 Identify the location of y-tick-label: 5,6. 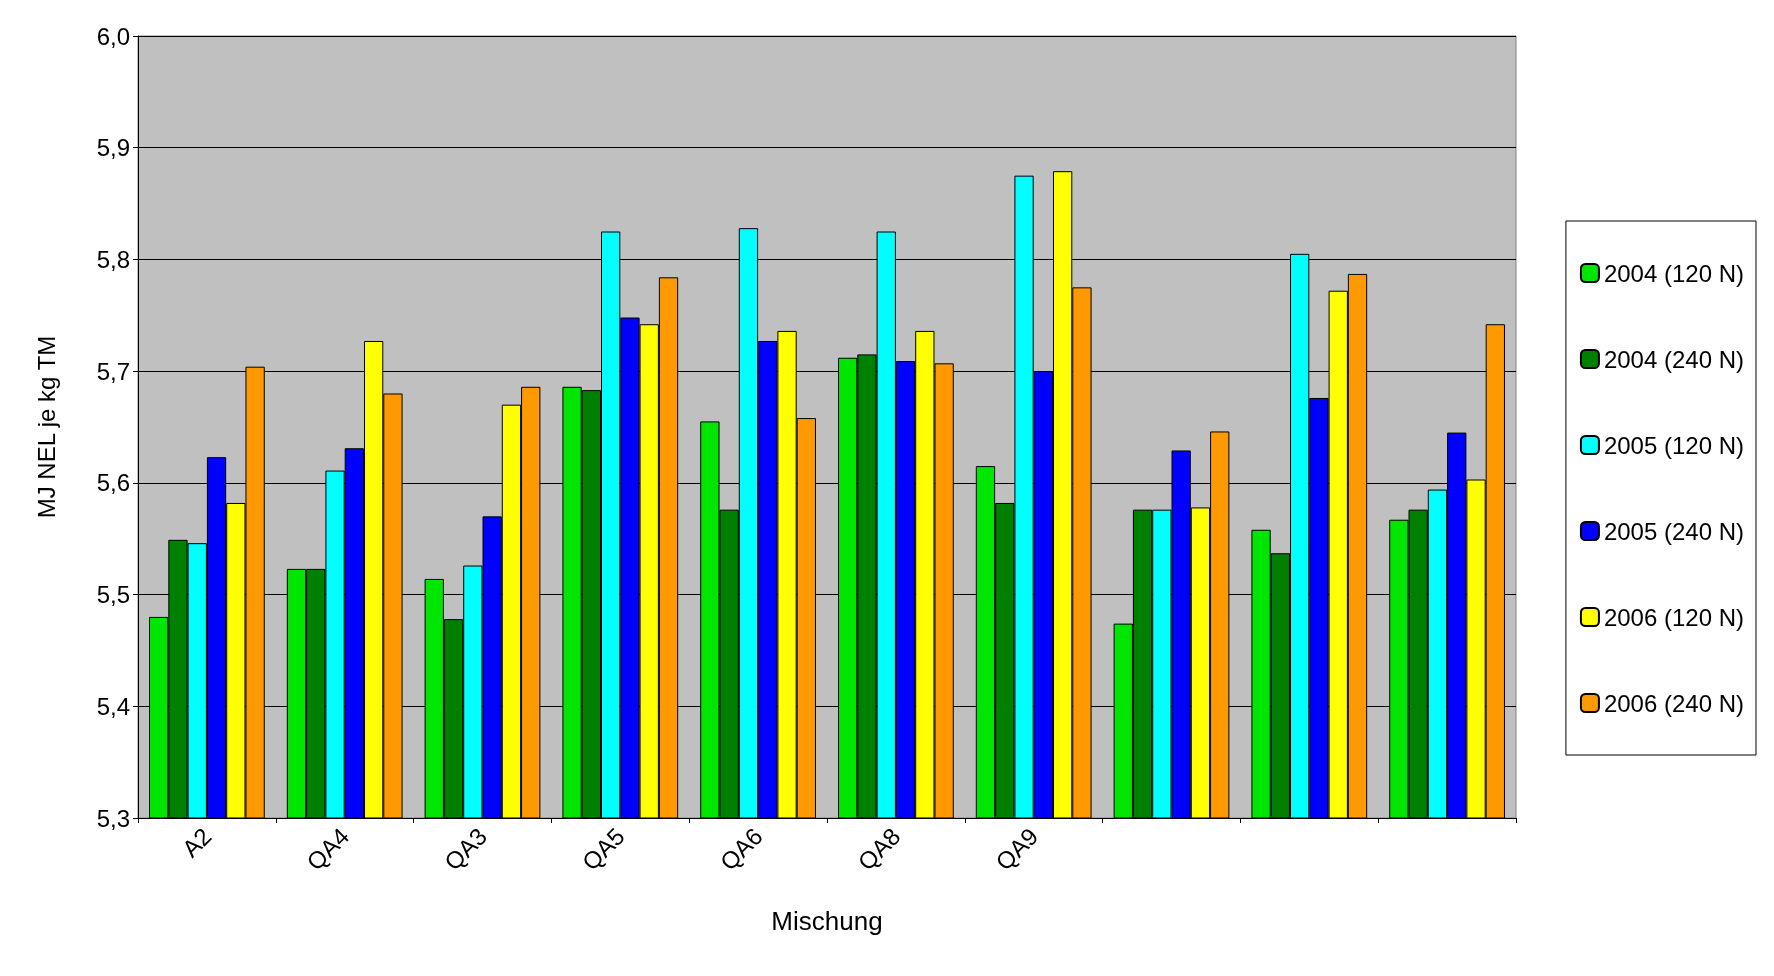
(113, 483).